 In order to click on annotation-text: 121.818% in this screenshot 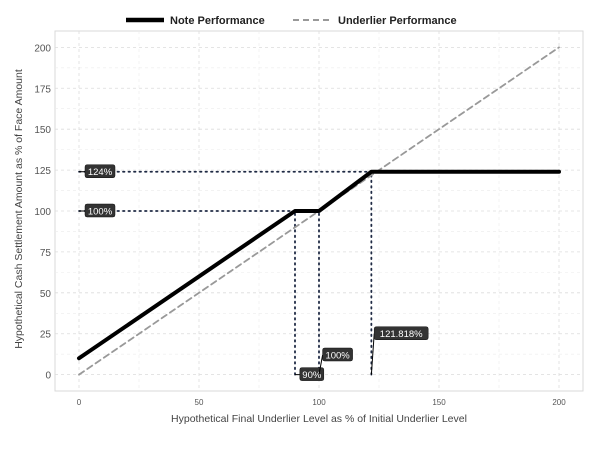, I will do `click(401, 334)`.